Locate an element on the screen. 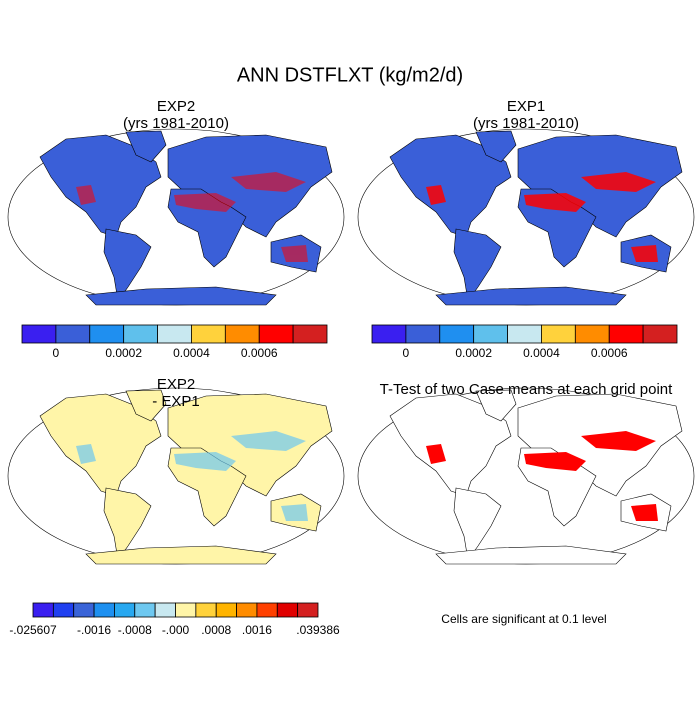 This screenshot has height=705, width=700. colorbar-label: .0016 is located at coordinates (257, 630).